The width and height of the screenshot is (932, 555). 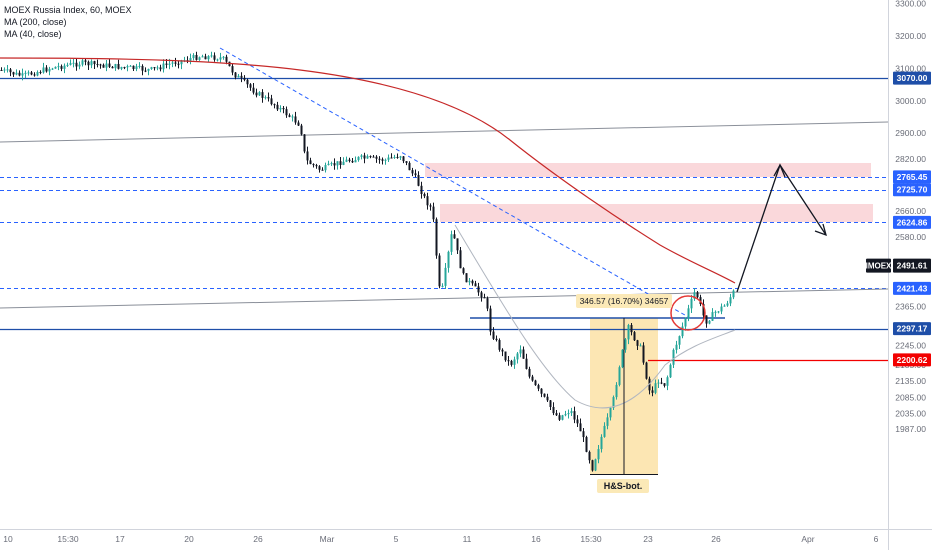 I want to click on y-tick-label: 3200.00, so click(x=910, y=36).